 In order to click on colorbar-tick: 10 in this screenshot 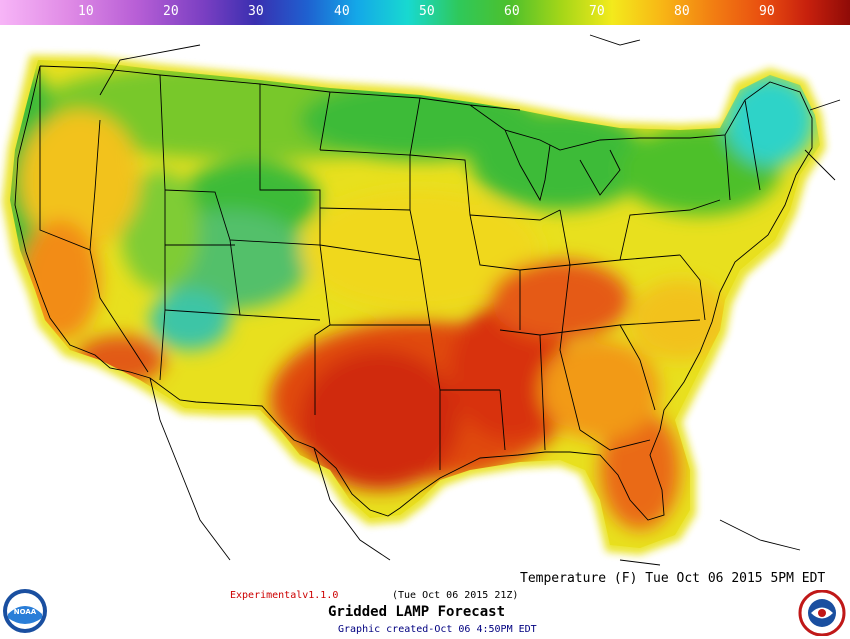, I will do `click(86, 11)`.